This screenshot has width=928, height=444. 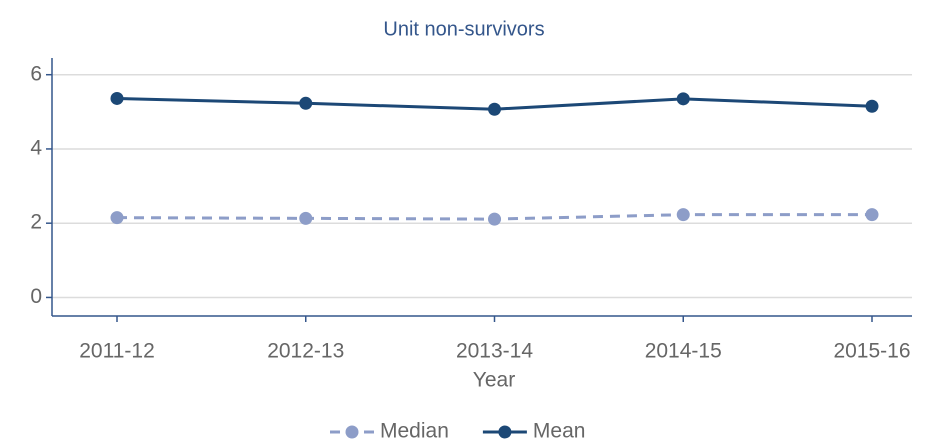 What do you see at coordinates (414, 431) in the screenshot?
I see `legend-label: Median` at bounding box center [414, 431].